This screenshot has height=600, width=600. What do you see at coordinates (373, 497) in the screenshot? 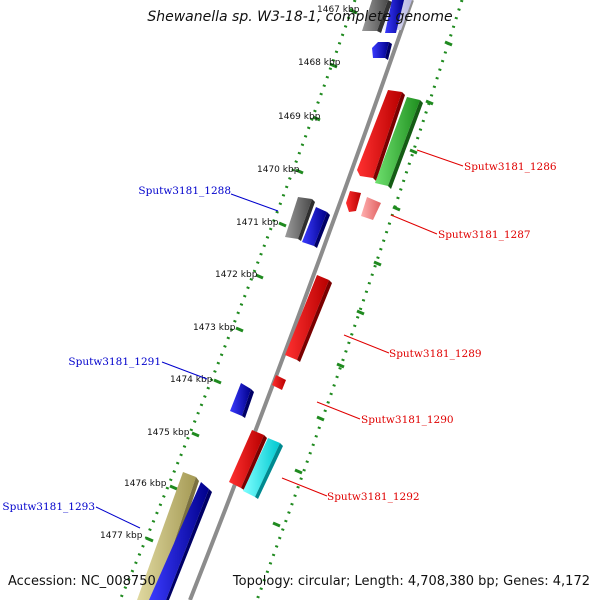
I see `gene-label-1292: Sputw3181_1292` at bounding box center [373, 497].